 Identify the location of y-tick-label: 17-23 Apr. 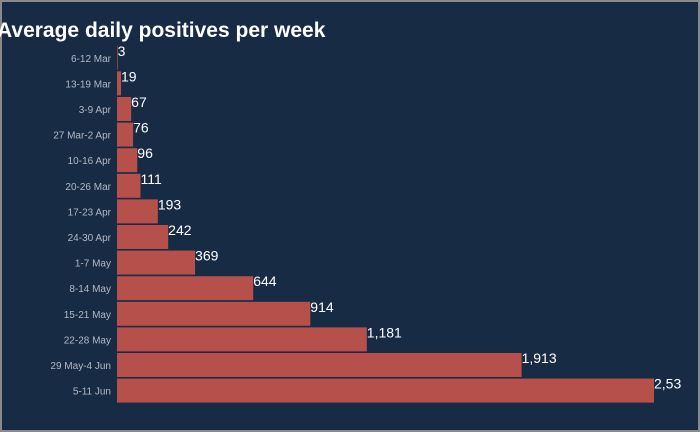
(90, 212).